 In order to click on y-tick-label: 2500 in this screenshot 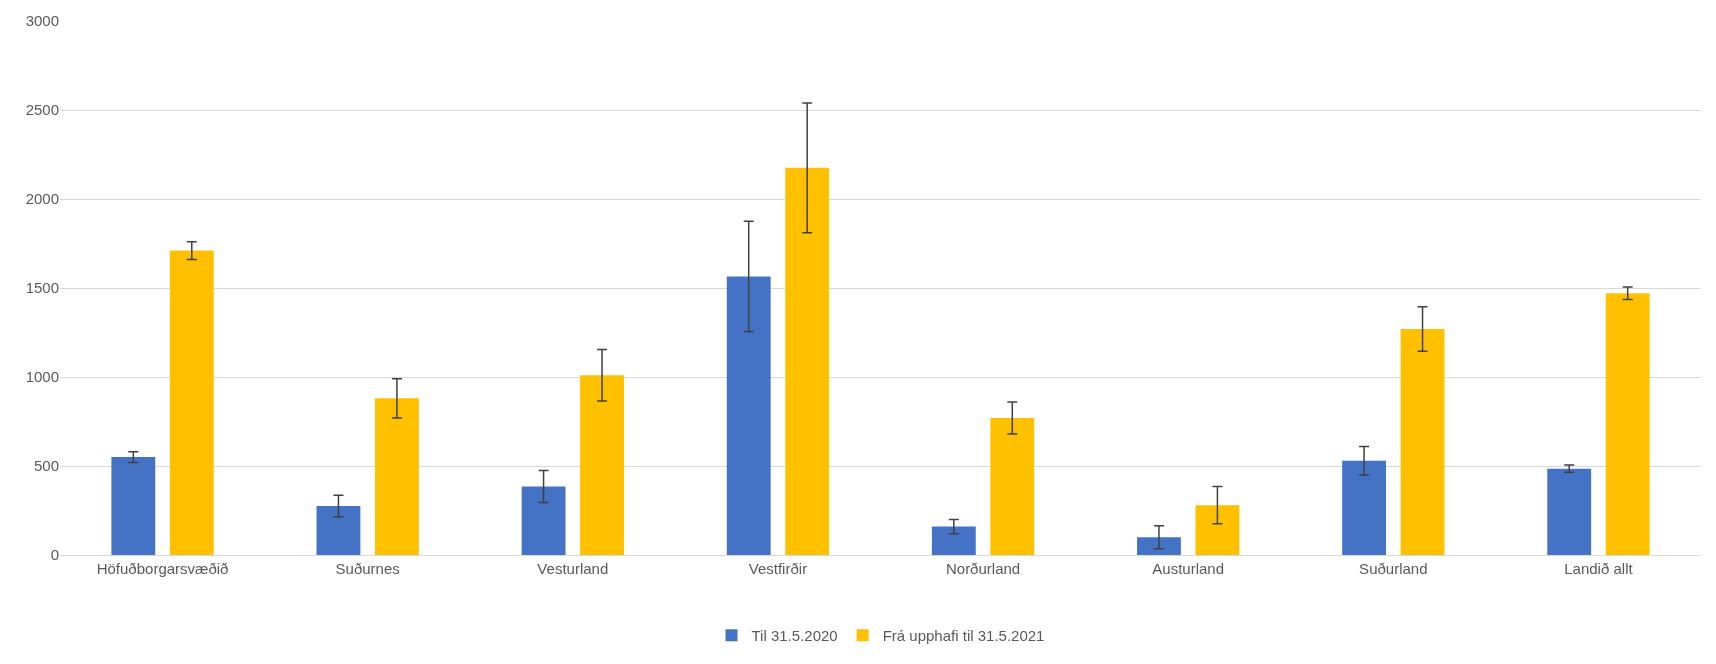, I will do `click(42, 110)`.